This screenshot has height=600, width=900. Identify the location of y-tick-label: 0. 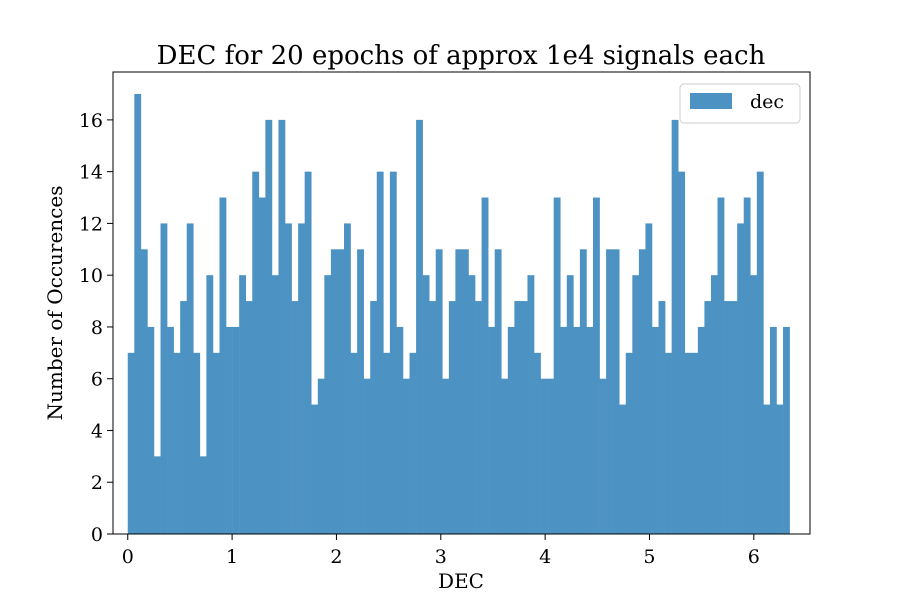
(97, 535).